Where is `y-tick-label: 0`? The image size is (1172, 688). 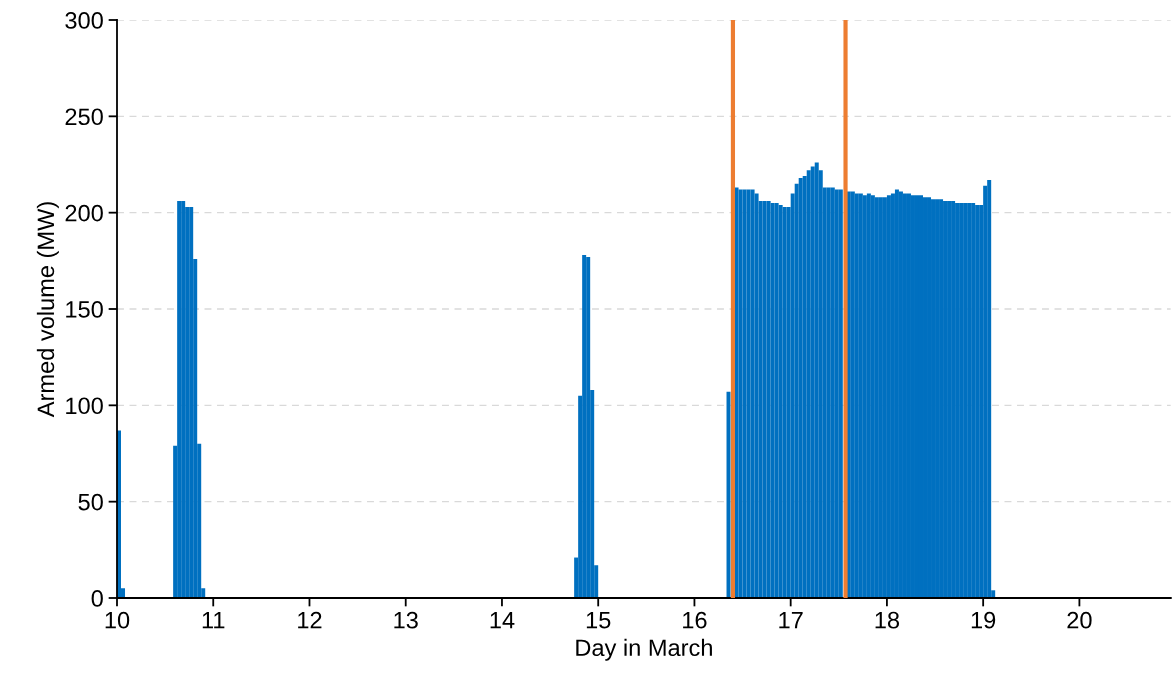 y-tick-label: 0 is located at coordinates (97, 598).